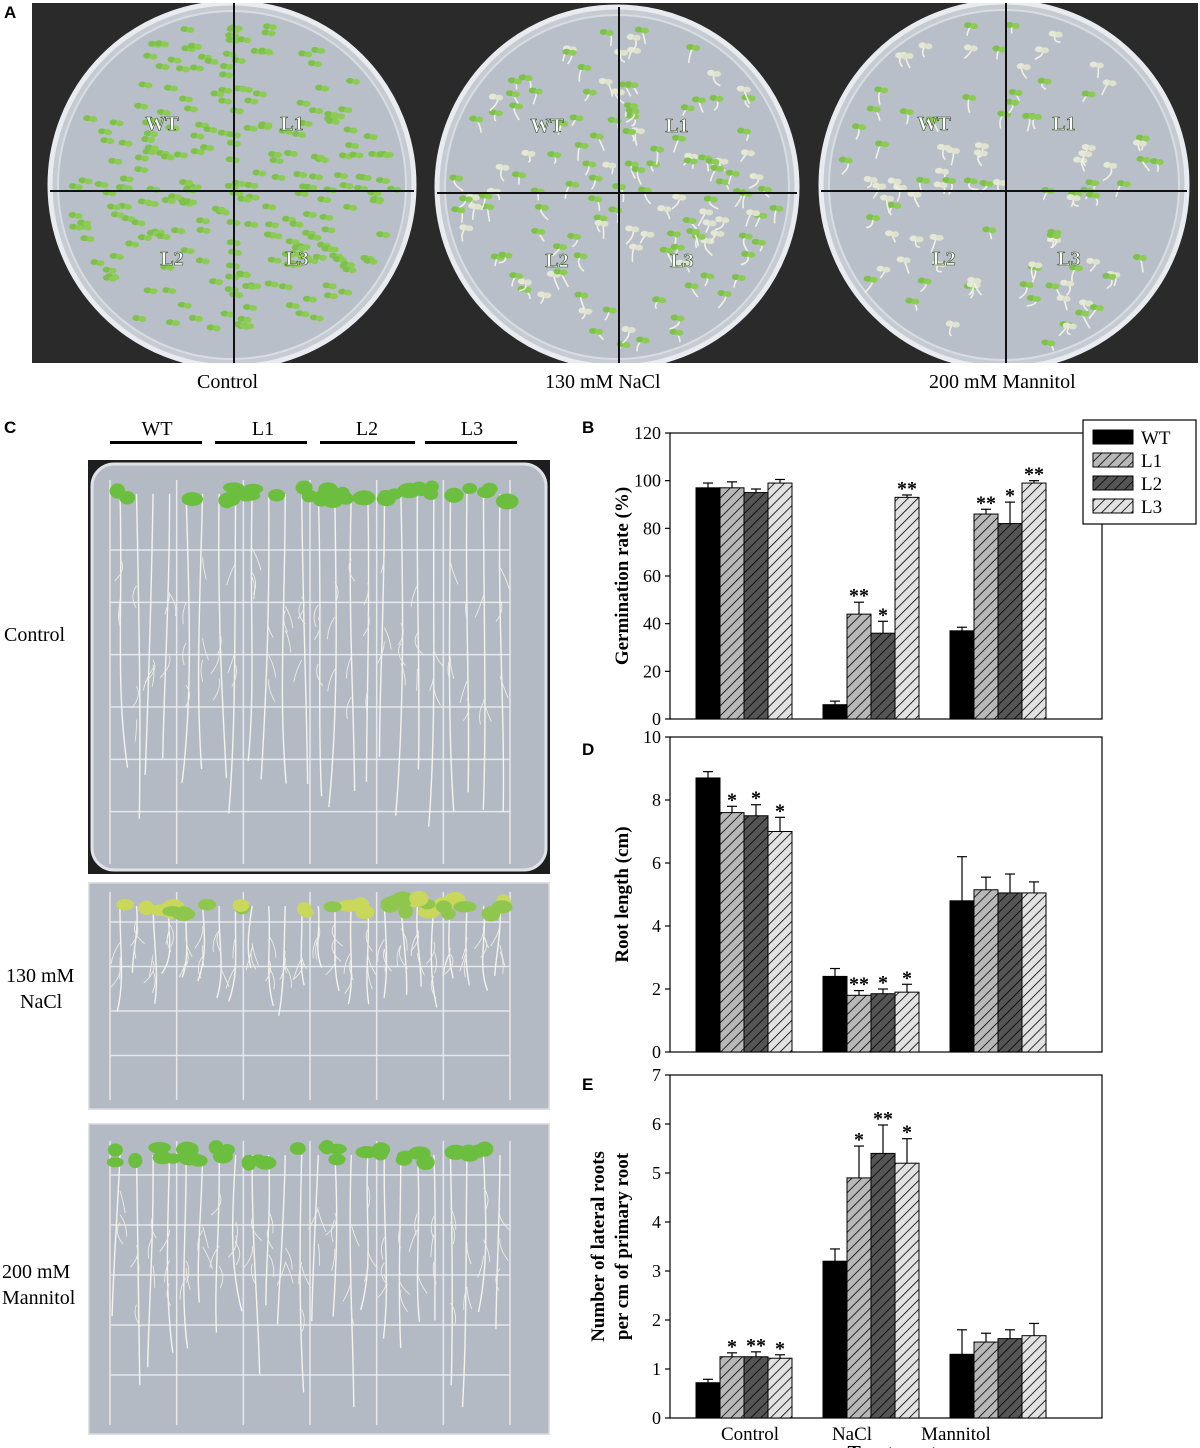 This screenshot has width=1200, height=1448. What do you see at coordinates (603, 382) in the screenshot?
I see `plate-caption-nacl: 130 mM NaCl` at bounding box center [603, 382].